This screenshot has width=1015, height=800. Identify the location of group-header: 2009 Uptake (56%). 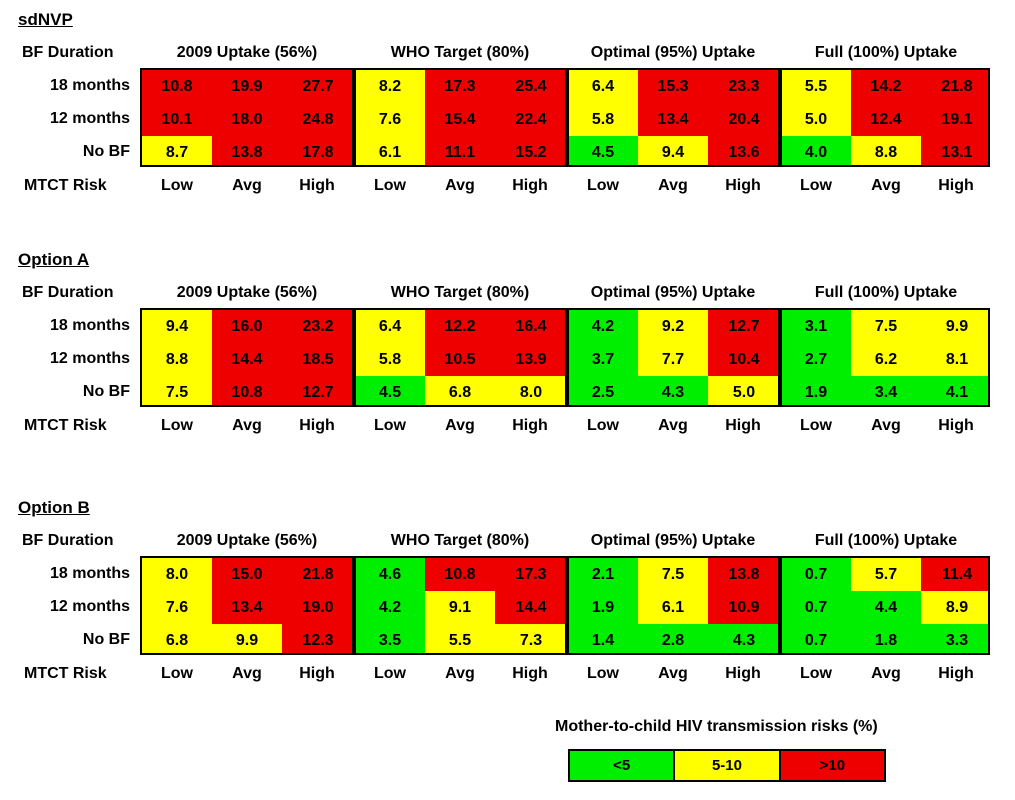
(247, 292).